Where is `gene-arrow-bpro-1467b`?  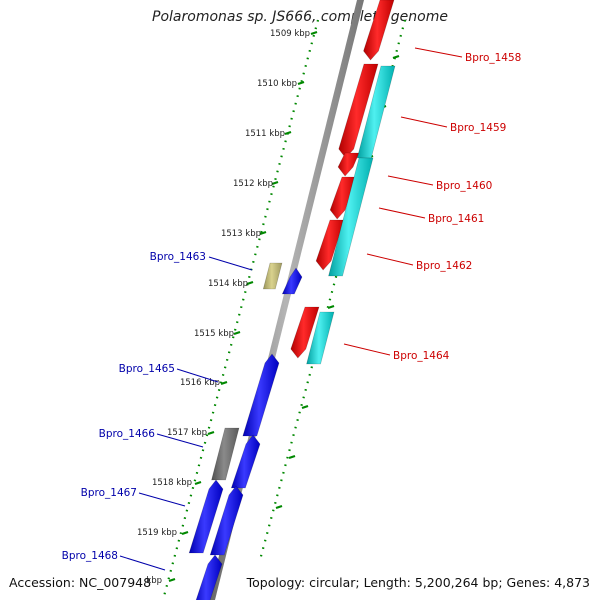
gene-arrow-bpro-1467b is located at coordinates (226, 520).